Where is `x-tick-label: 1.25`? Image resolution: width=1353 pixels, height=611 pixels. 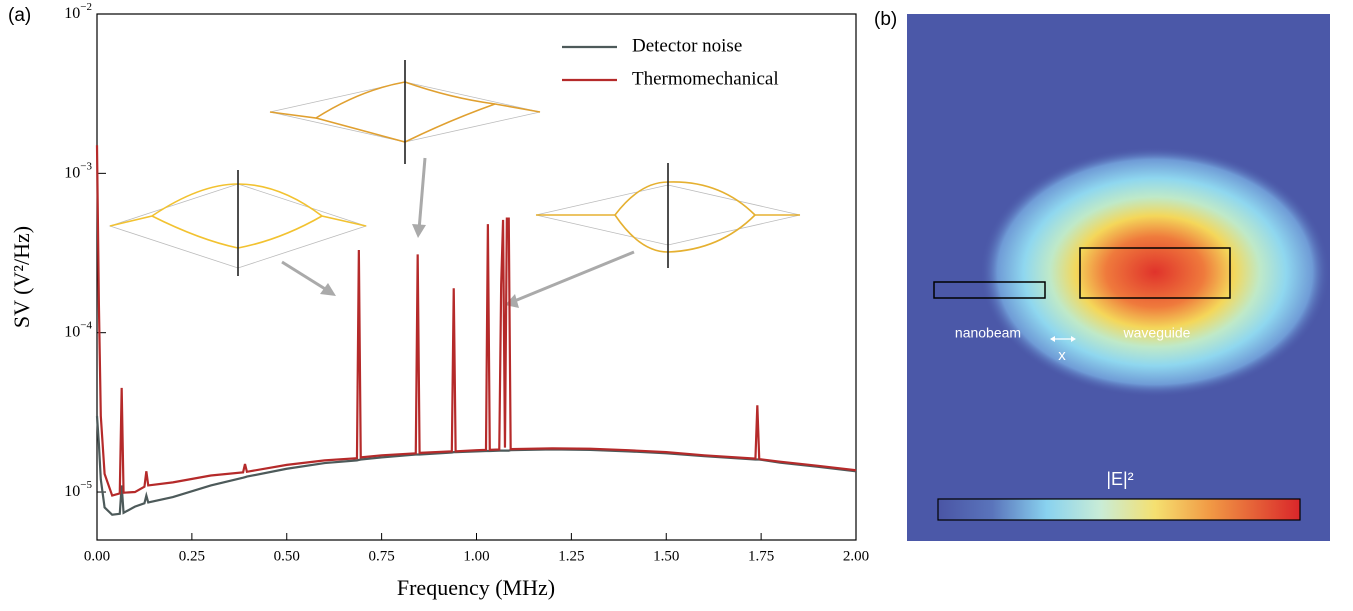
x-tick-label: 1.25 is located at coordinates (571, 556).